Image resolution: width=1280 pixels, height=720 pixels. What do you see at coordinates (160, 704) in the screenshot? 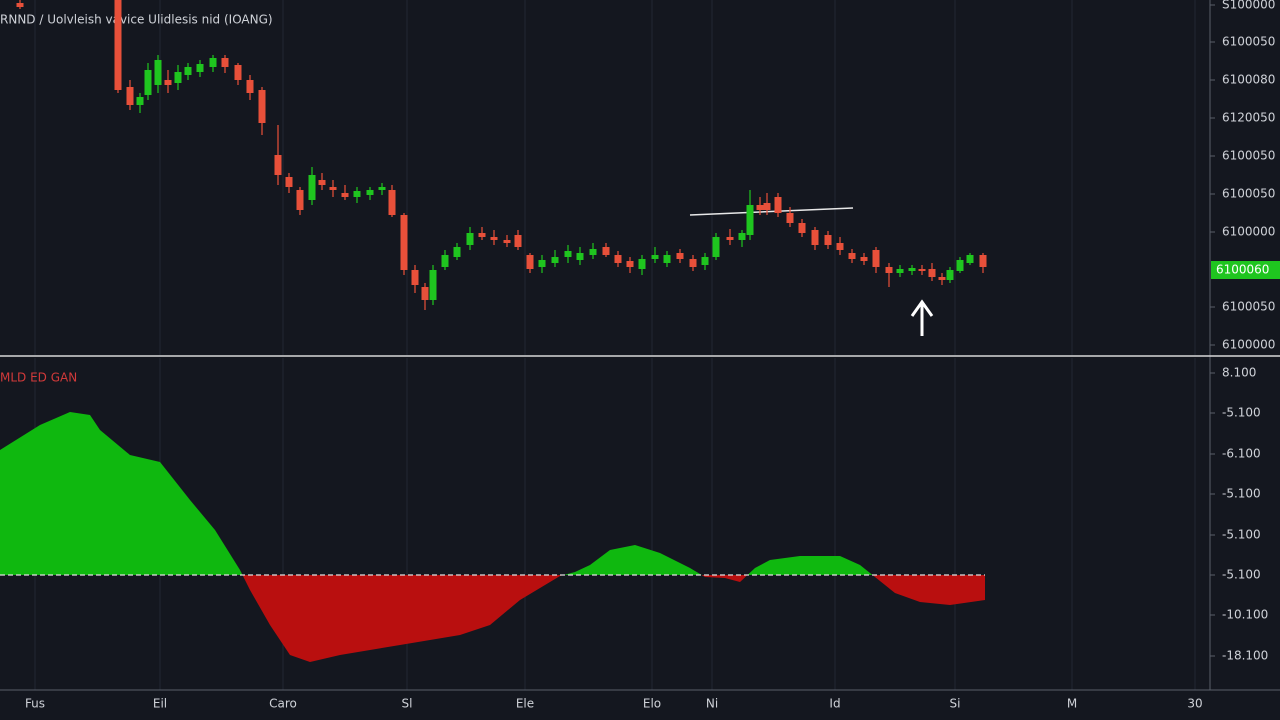
I see `x-tick-label: Eil` at bounding box center [160, 704].